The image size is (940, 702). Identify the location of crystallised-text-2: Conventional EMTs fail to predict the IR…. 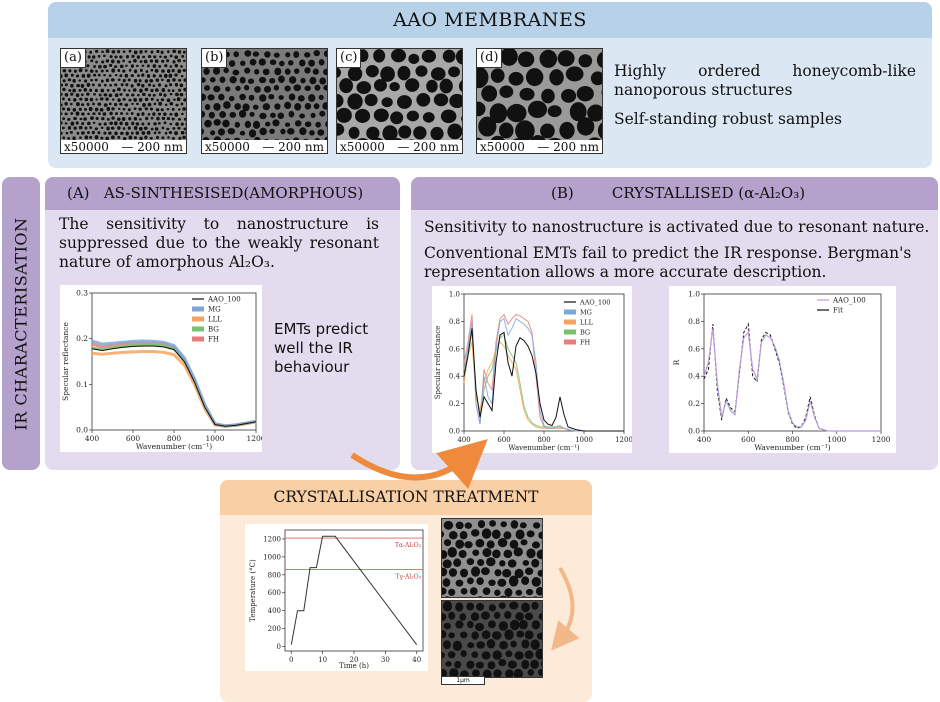
(668, 262).